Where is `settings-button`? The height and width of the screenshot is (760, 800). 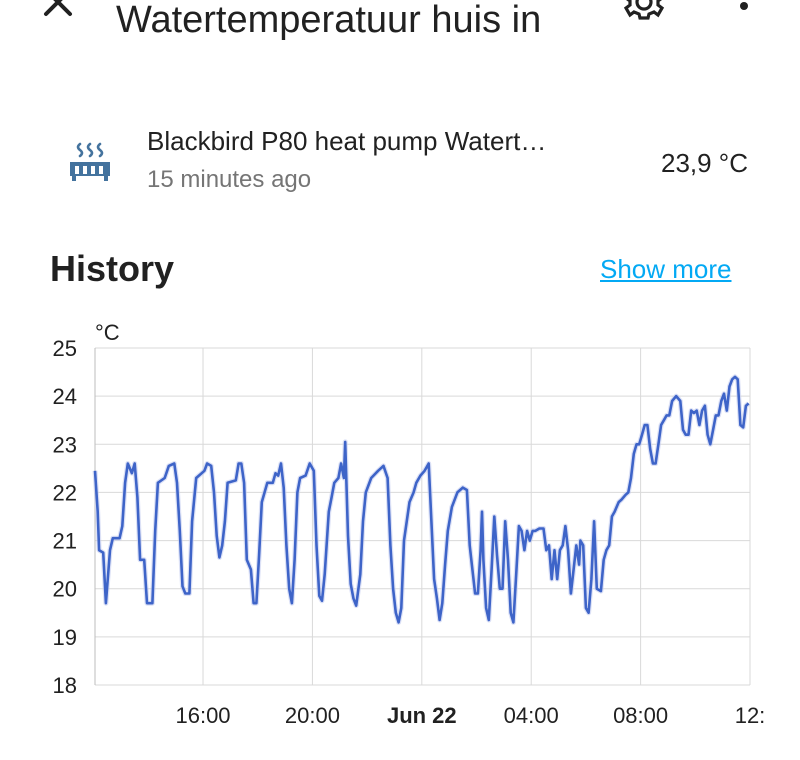
settings-button is located at coordinates (644, 12).